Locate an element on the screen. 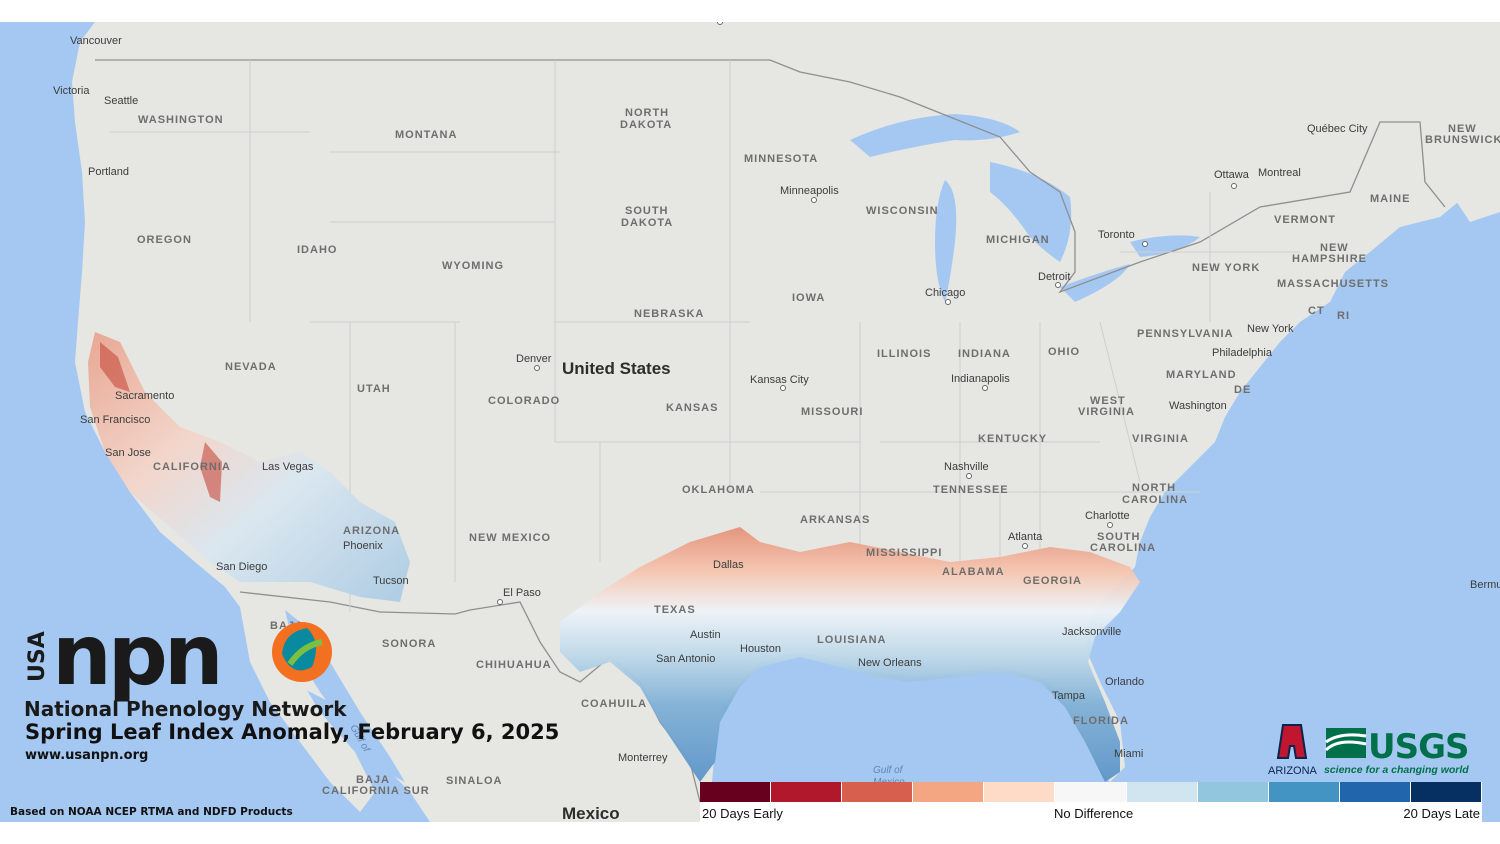 Image resolution: width=1500 pixels, height=844 pixels. state-label-new-hampshire-2: HAMPSHIRE is located at coordinates (1329, 259).